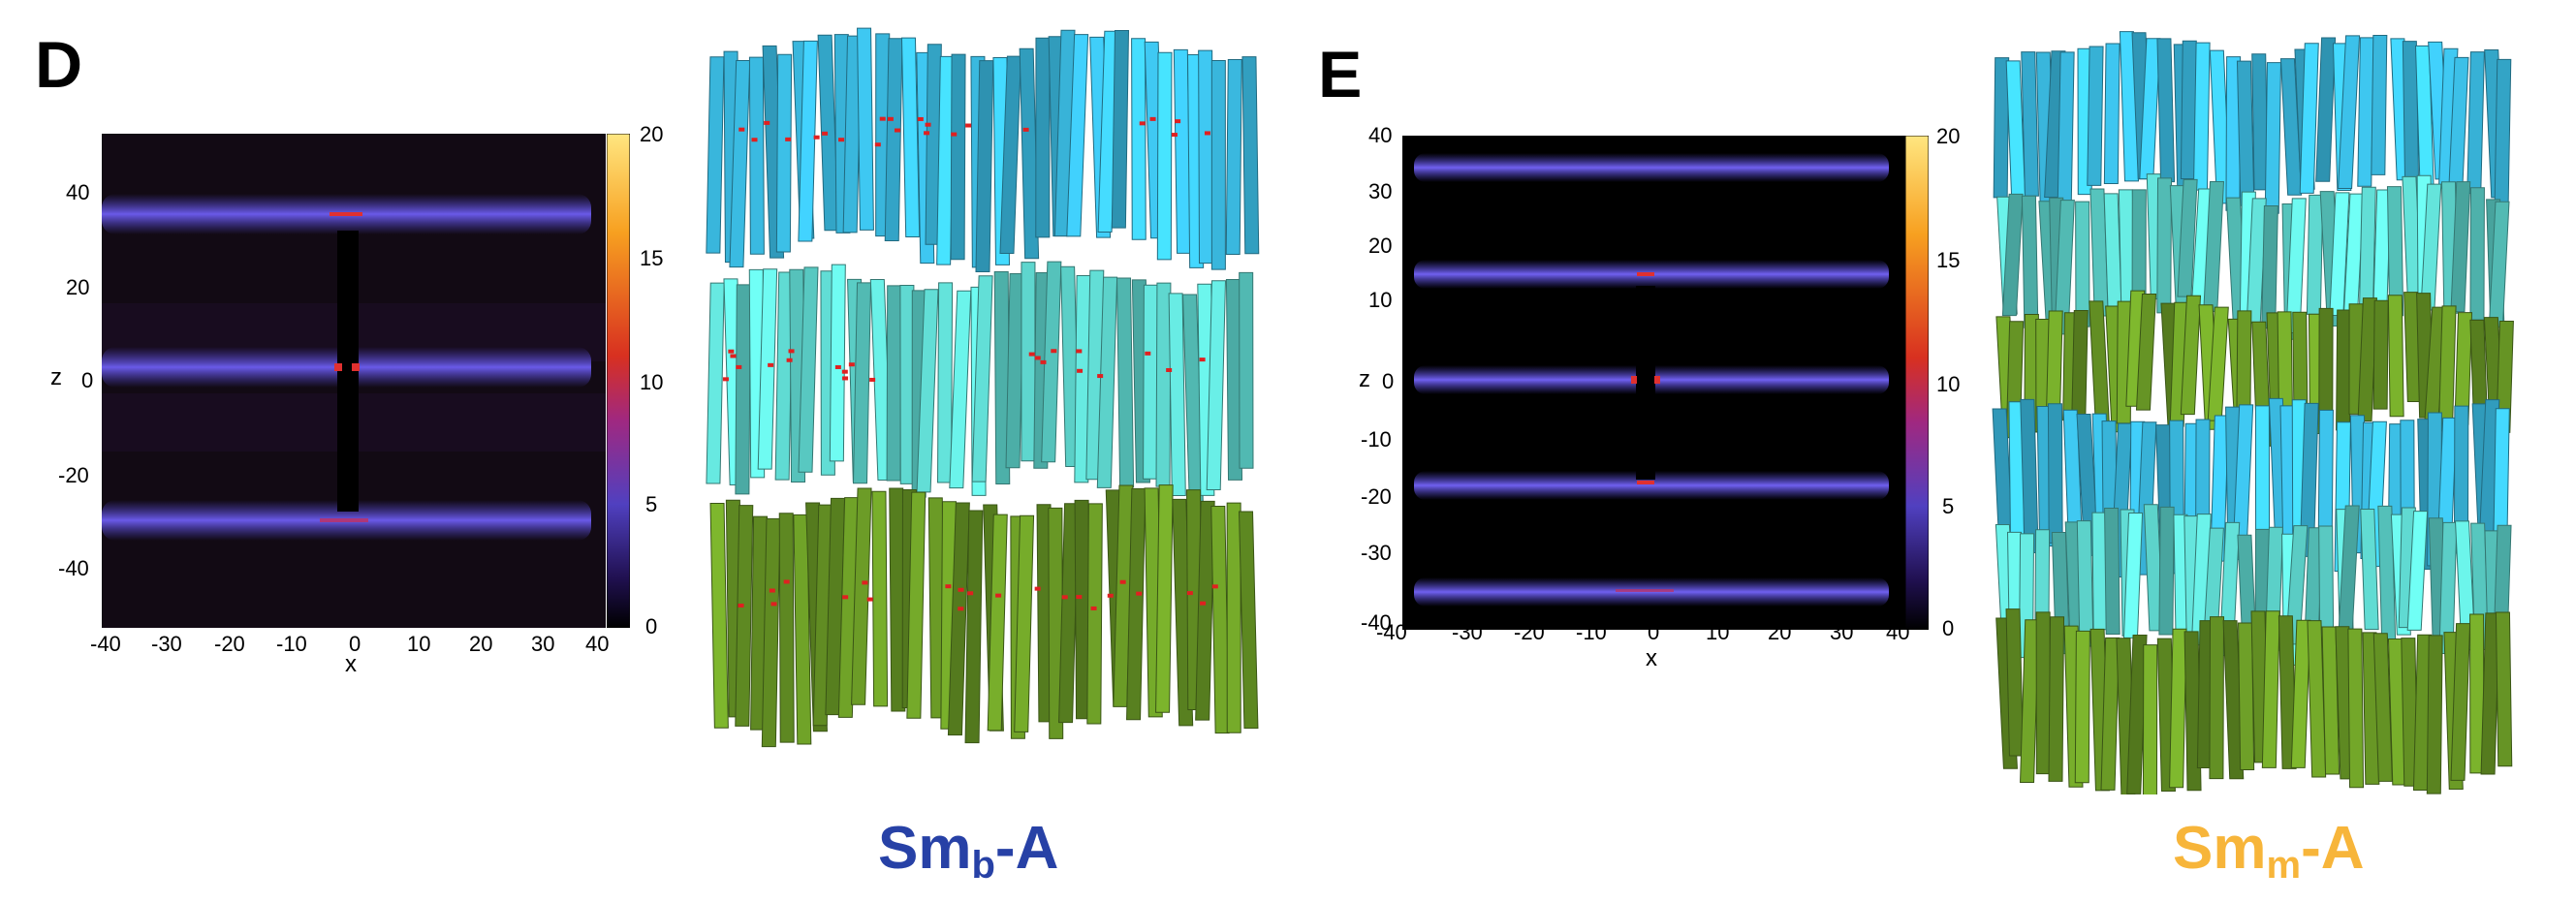 The image size is (2576, 903). What do you see at coordinates (1654, 383) in the screenshot?
I see `heatmap-e` at bounding box center [1654, 383].